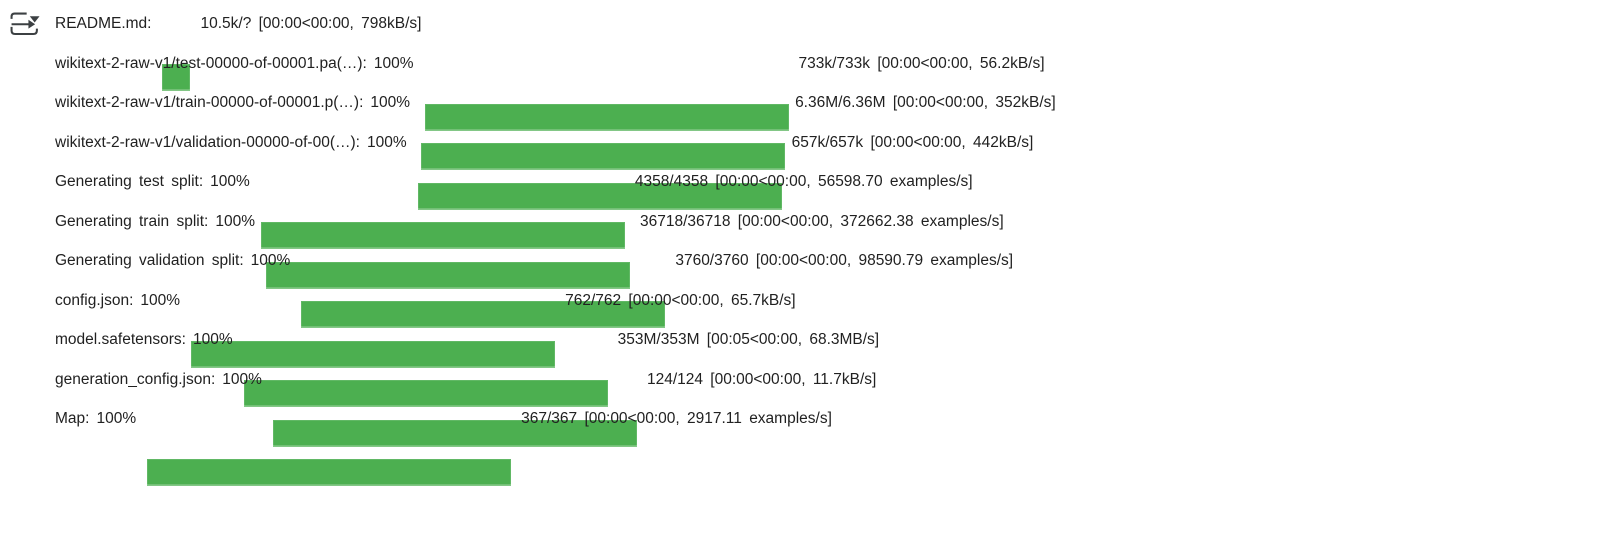  Describe the element at coordinates (912, 142) in the screenshot. I see `progress-stats: 657k/657k [00:00<00:00, 442kB/s]` at that location.